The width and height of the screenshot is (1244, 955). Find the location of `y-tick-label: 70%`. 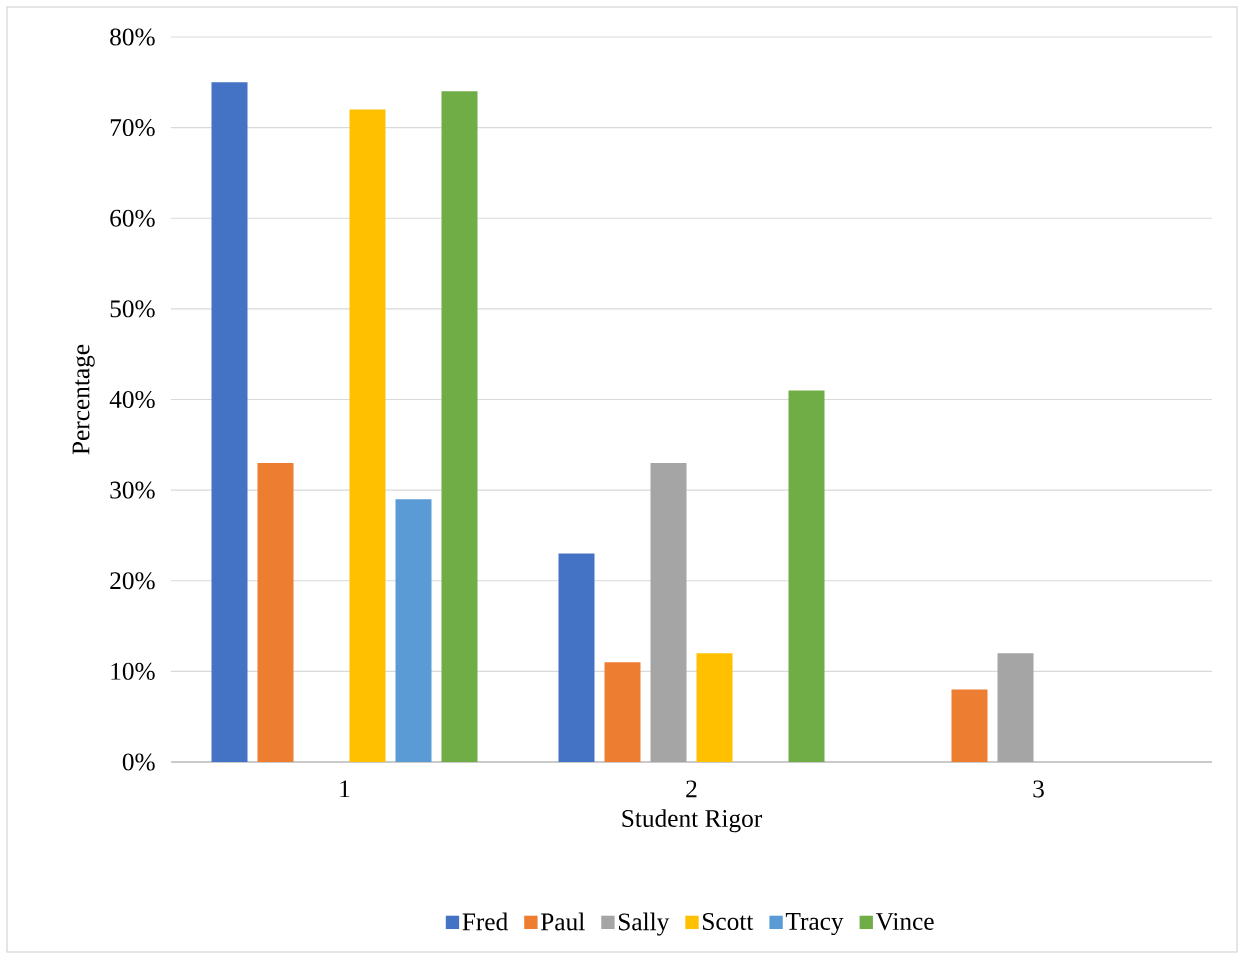

y-tick-label: 70% is located at coordinates (132, 128).